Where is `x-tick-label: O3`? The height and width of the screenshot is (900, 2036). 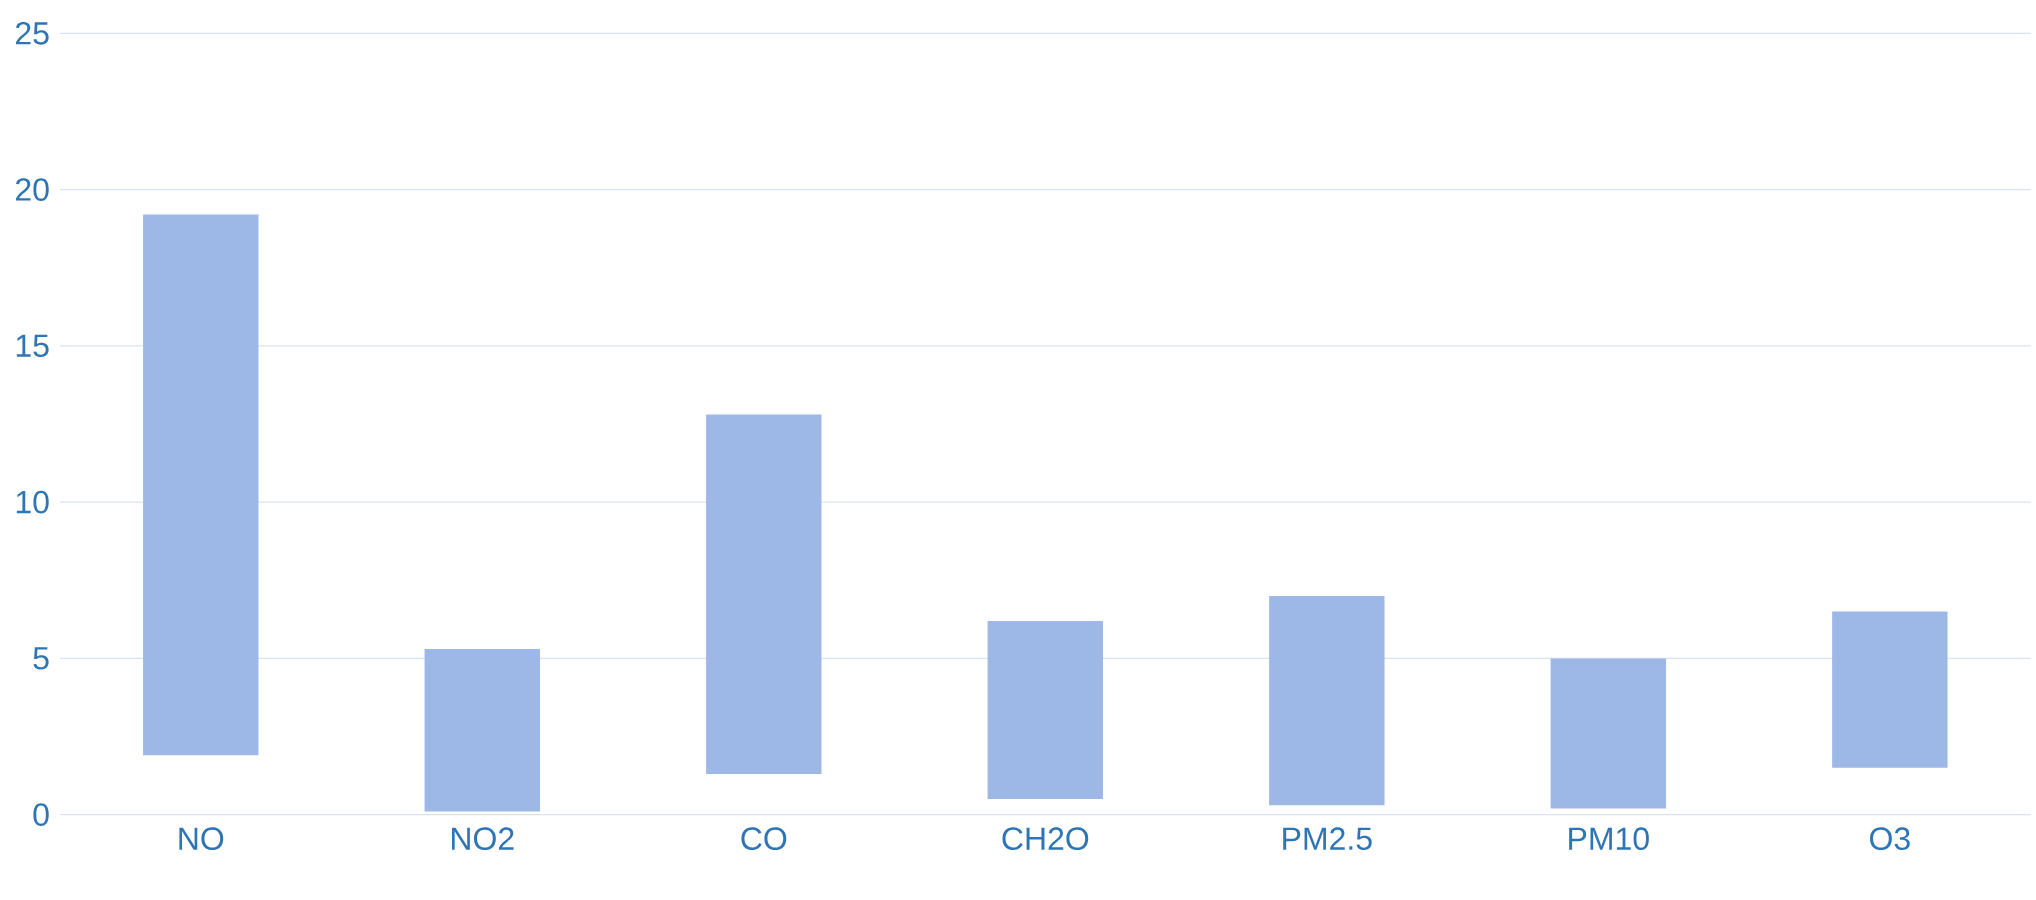 x-tick-label: O3 is located at coordinates (1890, 839).